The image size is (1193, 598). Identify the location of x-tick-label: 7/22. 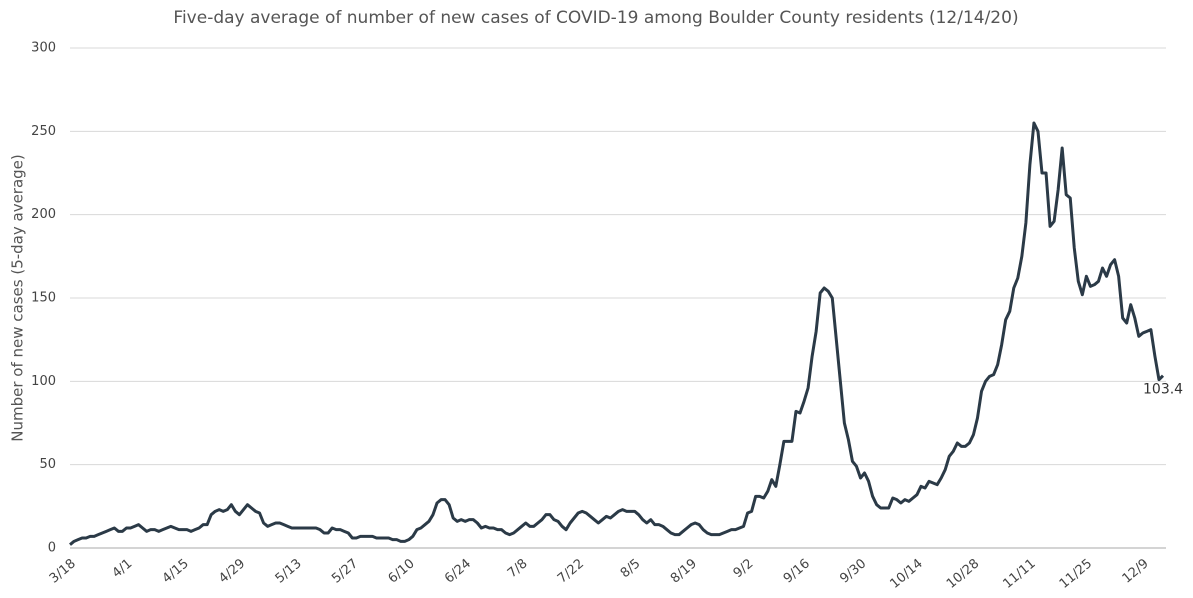
(571, 571).